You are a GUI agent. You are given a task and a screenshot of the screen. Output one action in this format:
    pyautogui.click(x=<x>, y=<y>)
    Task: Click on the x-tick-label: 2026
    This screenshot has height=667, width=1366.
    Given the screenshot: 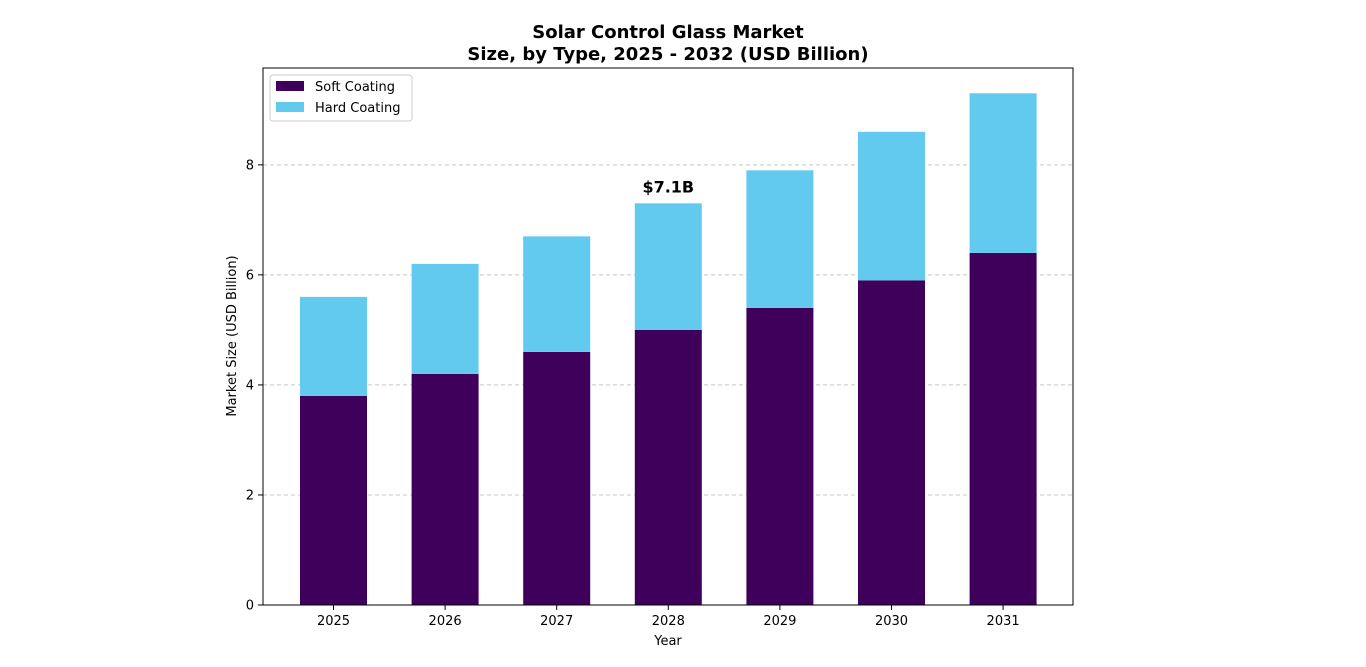 What is the action you would take?
    pyautogui.click(x=445, y=621)
    